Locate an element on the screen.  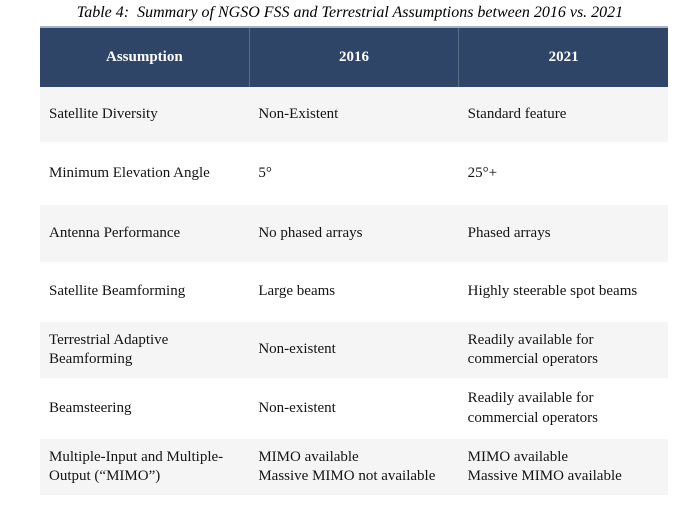
cell-2016: No phased arrays is located at coordinates (310, 232).